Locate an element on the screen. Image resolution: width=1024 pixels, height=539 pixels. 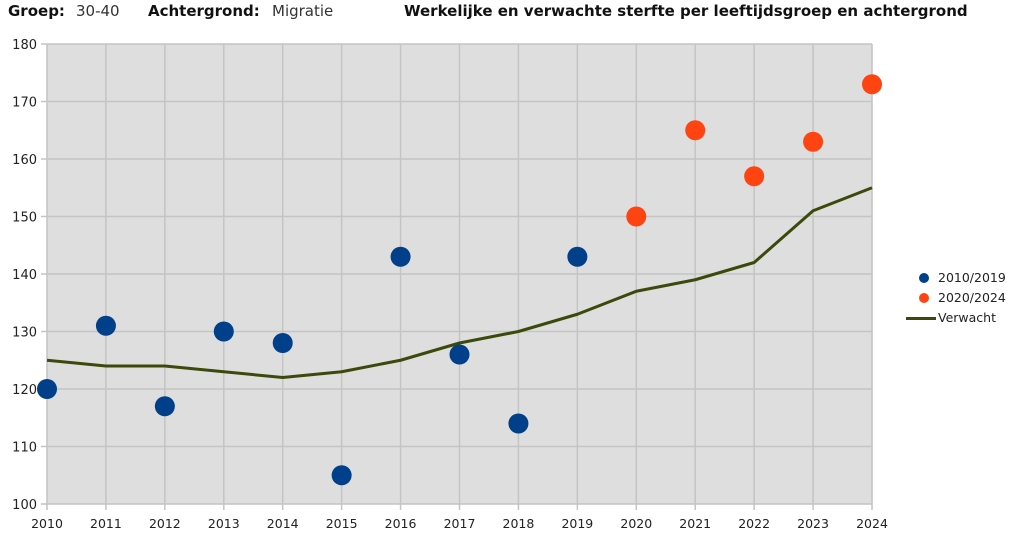
legend: 2010/2019 2020/2024 Verwacht is located at coordinates (956, 298).